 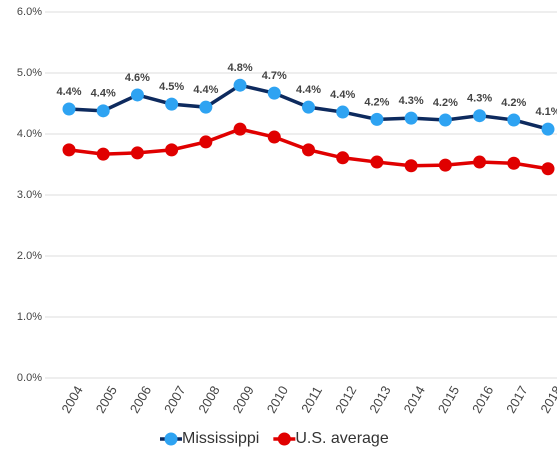 What do you see at coordinates (171, 87) in the screenshot?
I see `value-label: 4.5%` at bounding box center [171, 87].